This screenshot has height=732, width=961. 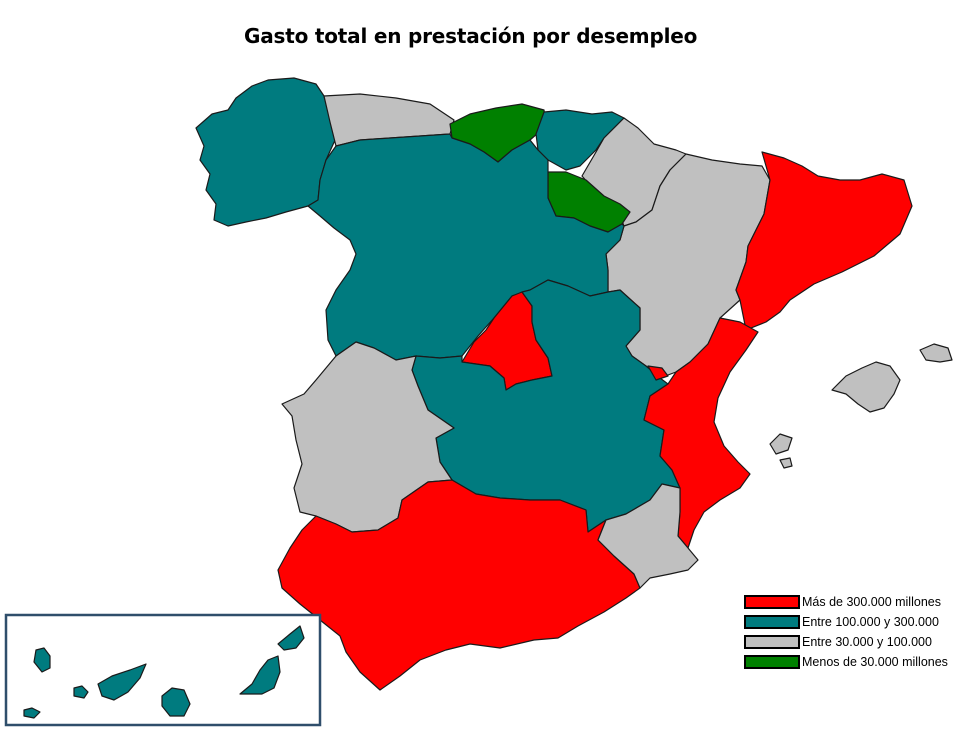 What do you see at coordinates (867, 642) in the screenshot?
I see `legend-label: Entre 30.000 y 100.000` at bounding box center [867, 642].